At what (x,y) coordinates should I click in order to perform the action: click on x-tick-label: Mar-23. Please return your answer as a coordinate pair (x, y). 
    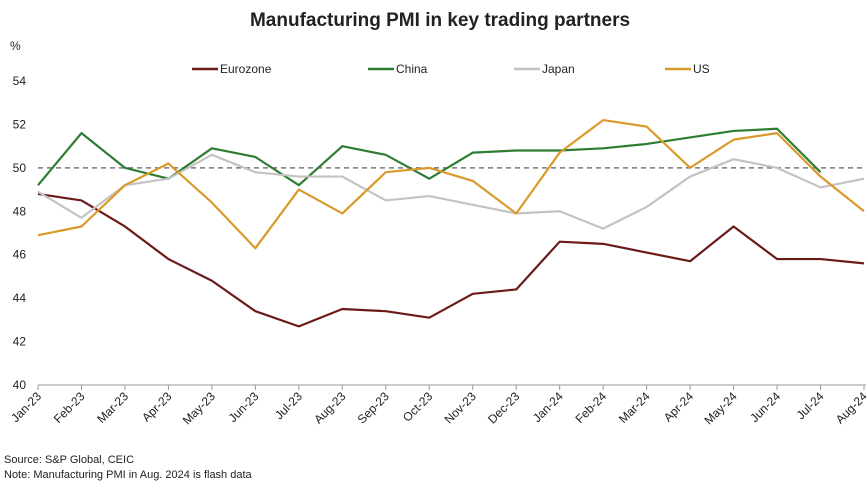
    Looking at the image, I should click on (112, 407).